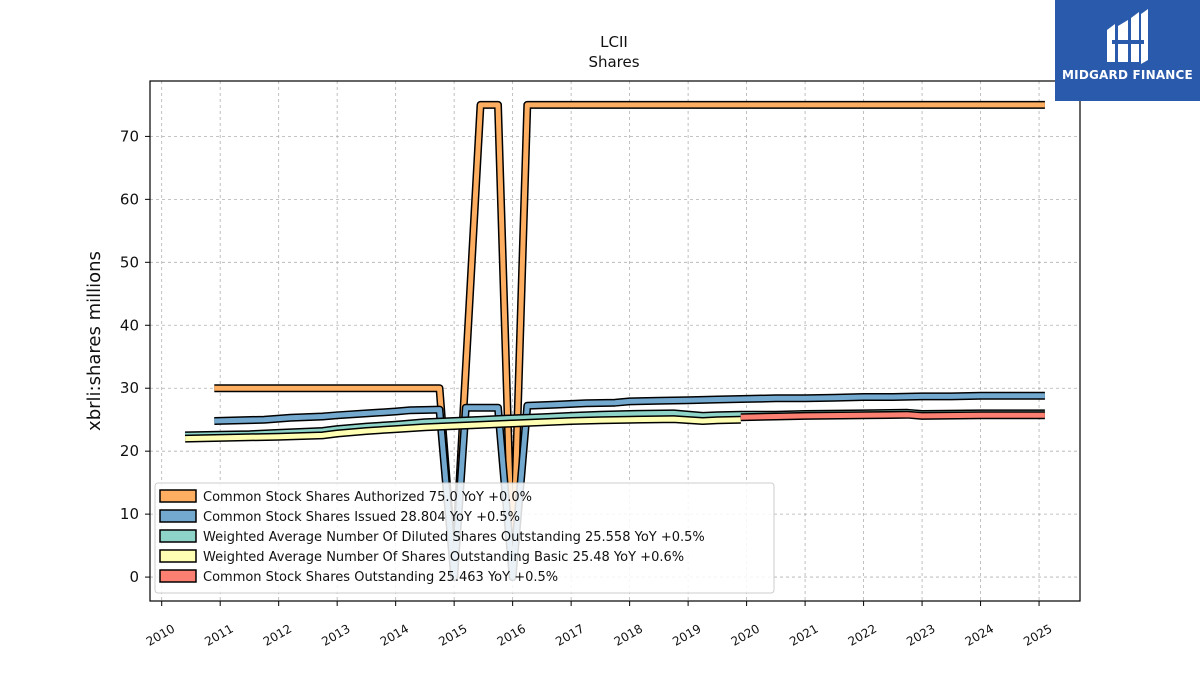  Describe the element at coordinates (614, 42) in the screenshot. I see `chart-title: LCII` at that location.